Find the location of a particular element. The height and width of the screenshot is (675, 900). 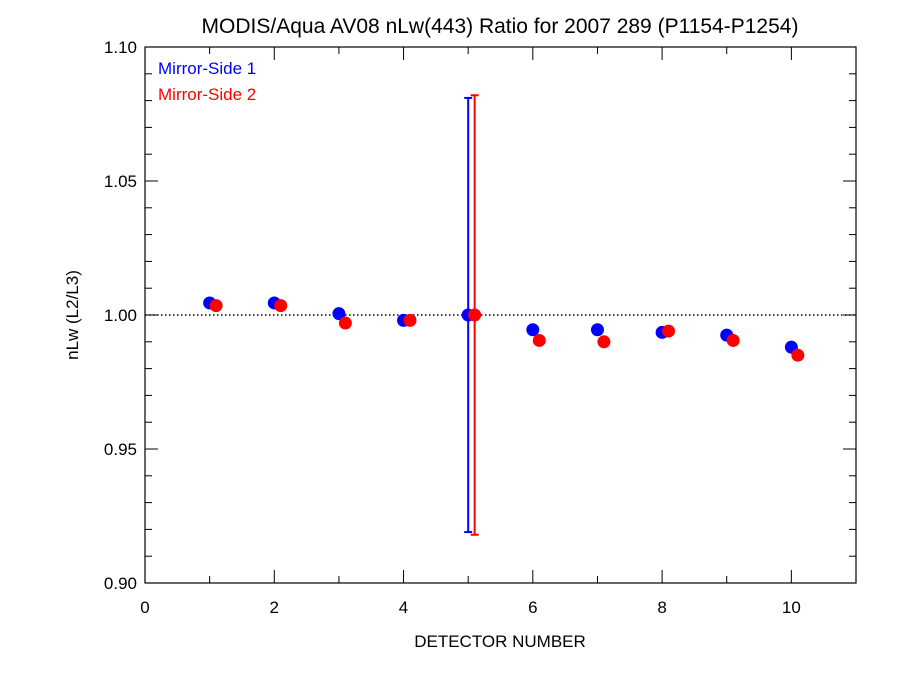

y-tick-label: 0.95 is located at coordinates (120, 449).